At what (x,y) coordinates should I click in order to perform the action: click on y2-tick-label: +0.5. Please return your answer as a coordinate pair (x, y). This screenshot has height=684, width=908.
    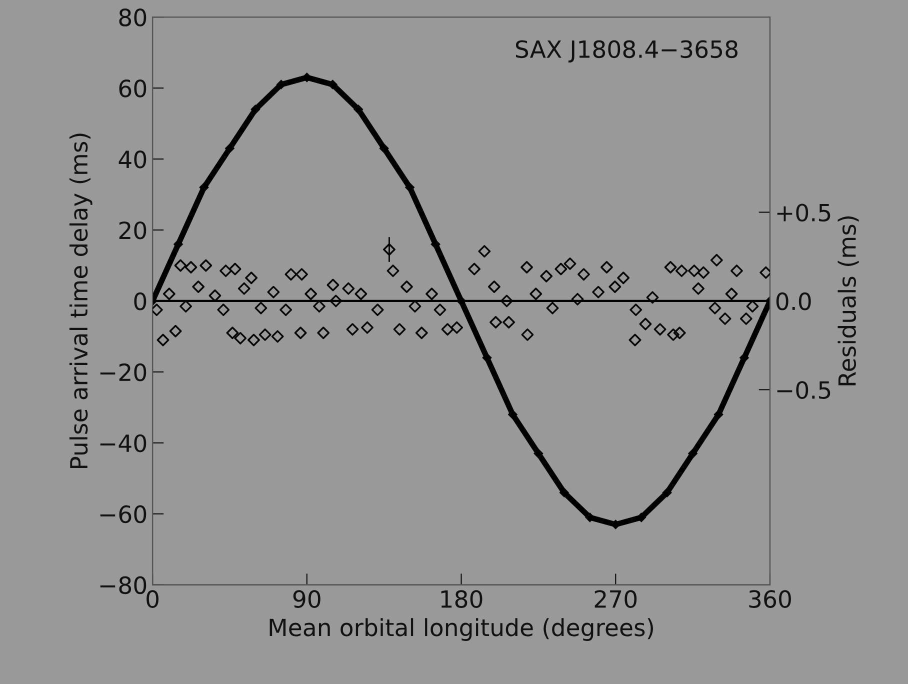
    Looking at the image, I should click on (803, 213).